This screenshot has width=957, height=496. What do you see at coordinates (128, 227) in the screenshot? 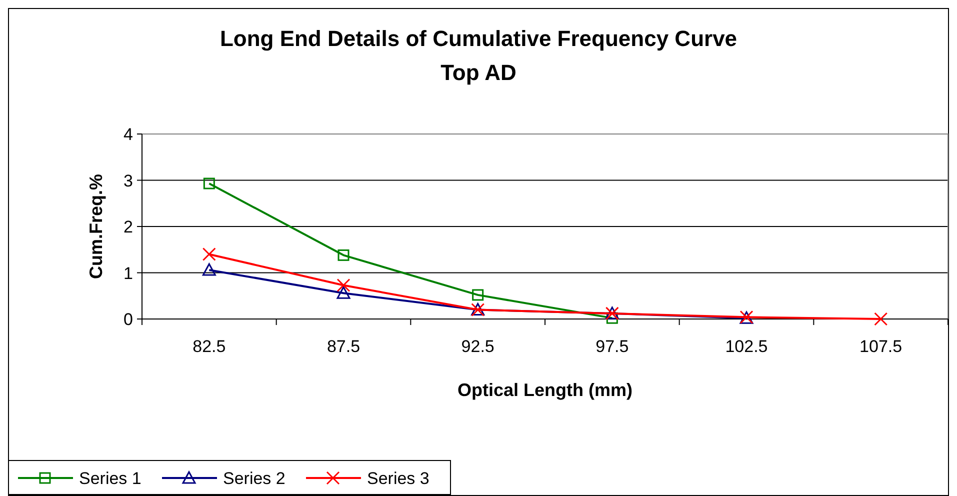
I see `y-tick-label: 2` at bounding box center [128, 227].